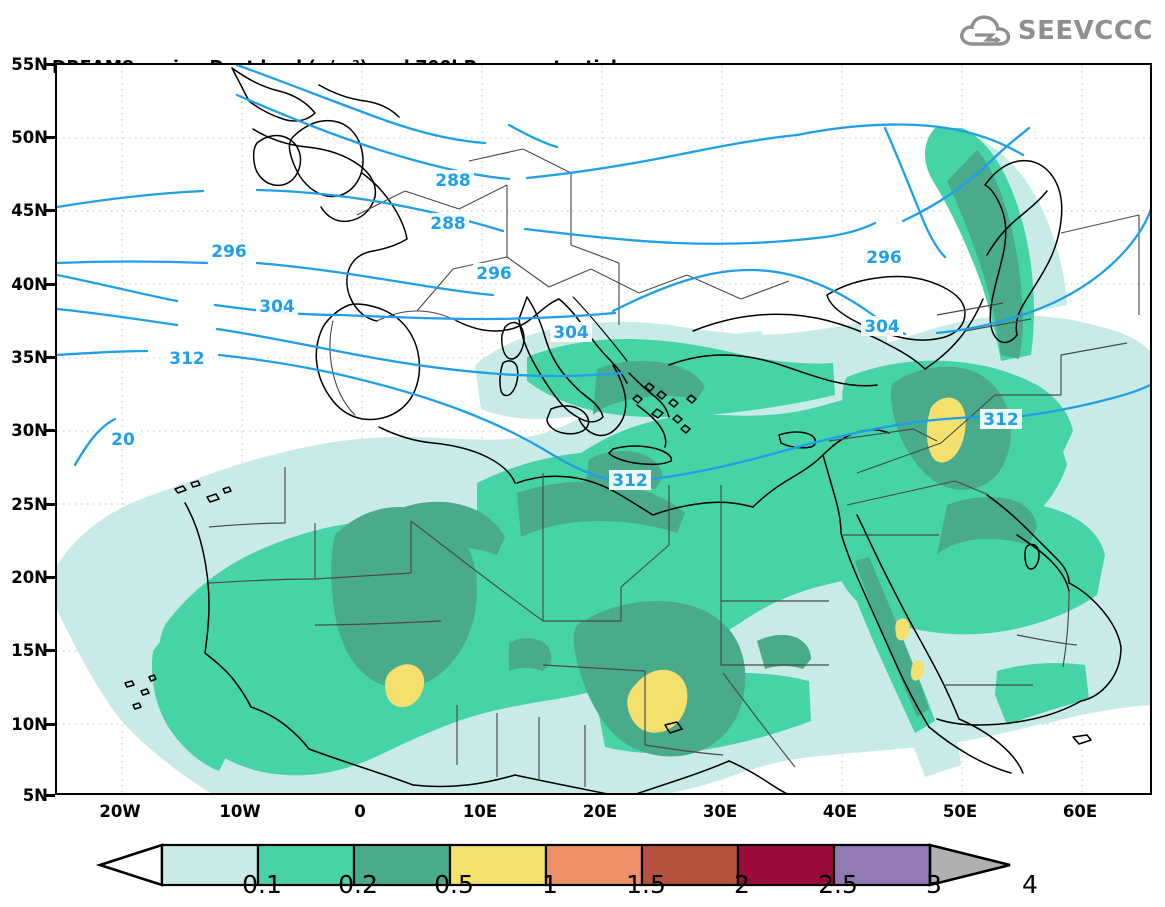  I want to click on colorbar-tick-2.5: 2.5, so click(838, 884).